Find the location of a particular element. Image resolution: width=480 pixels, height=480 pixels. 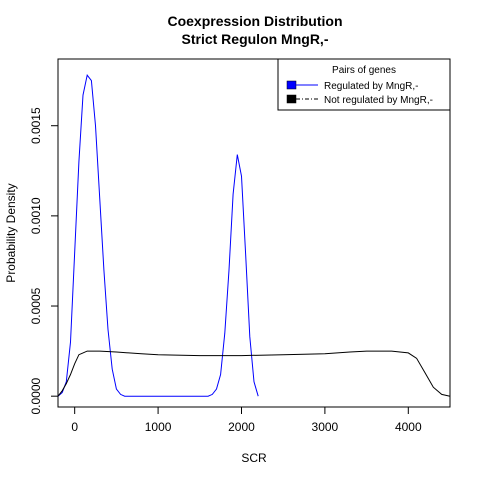

legend-swatch-regulated is located at coordinates (291, 85).